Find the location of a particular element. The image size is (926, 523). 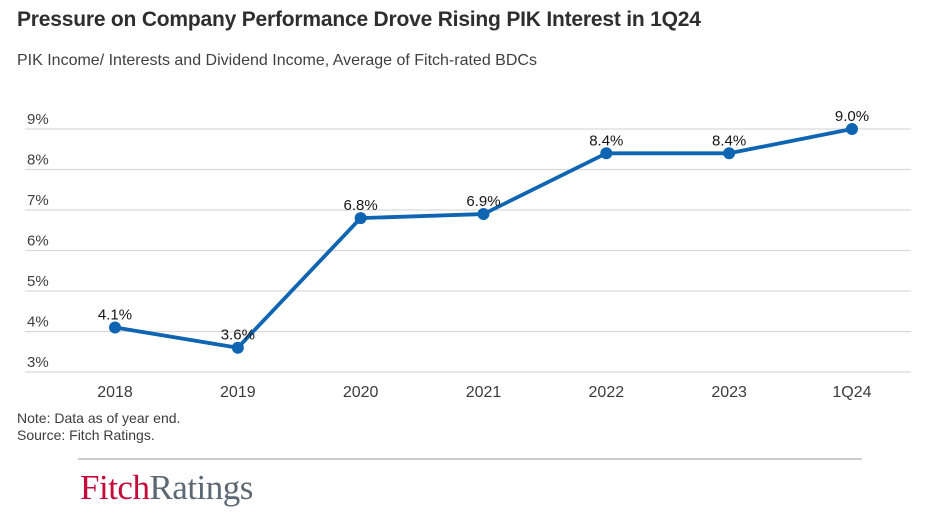

data-point-label: 9.0% is located at coordinates (852, 116).